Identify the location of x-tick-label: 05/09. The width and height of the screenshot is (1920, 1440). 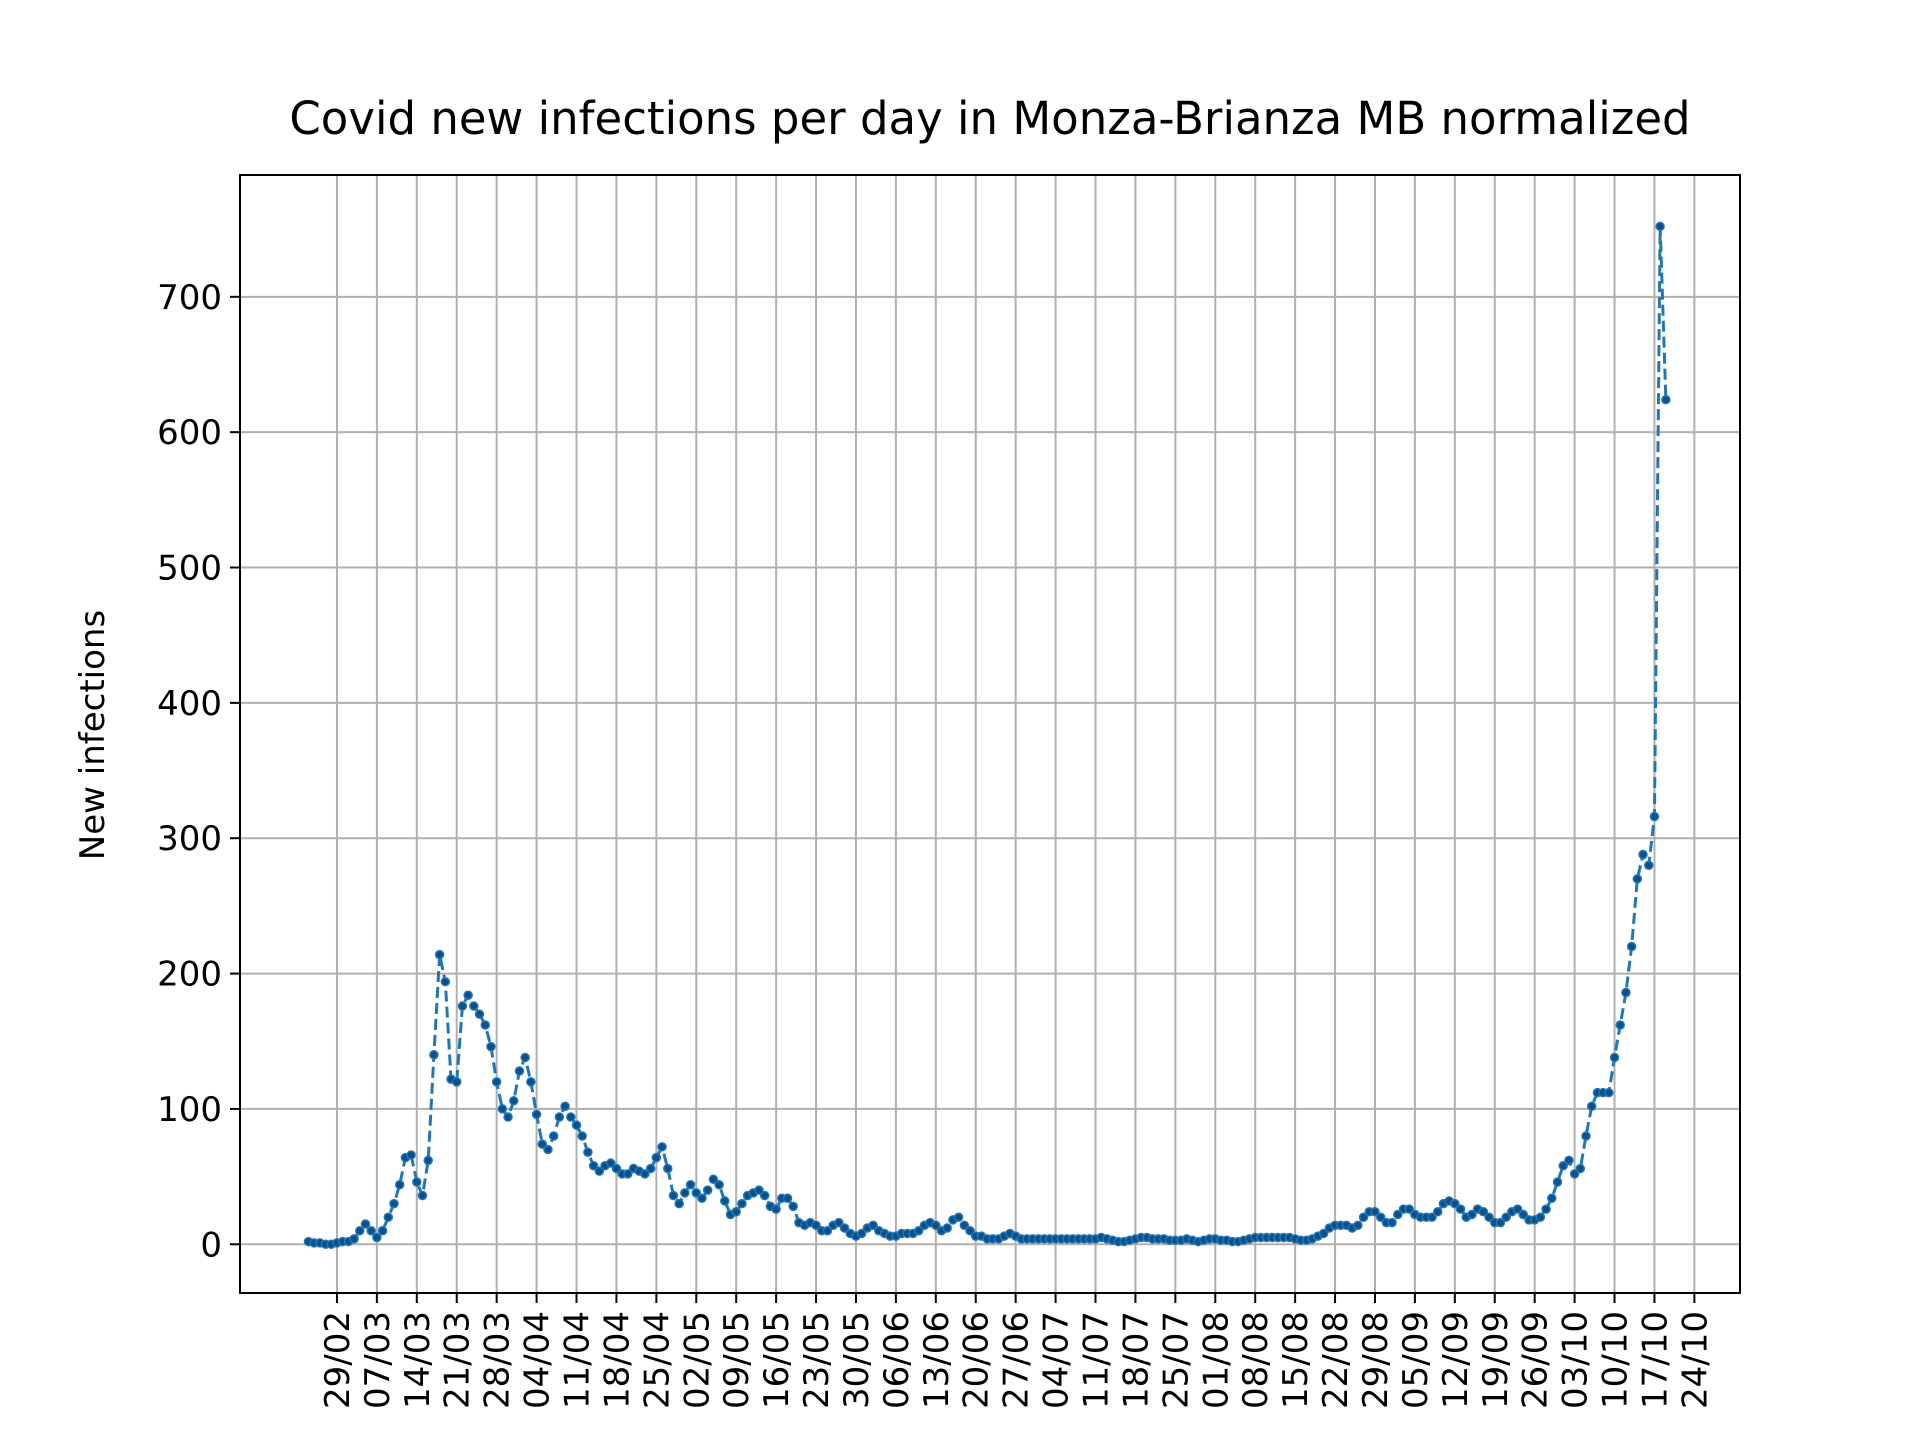
(1416, 1360).